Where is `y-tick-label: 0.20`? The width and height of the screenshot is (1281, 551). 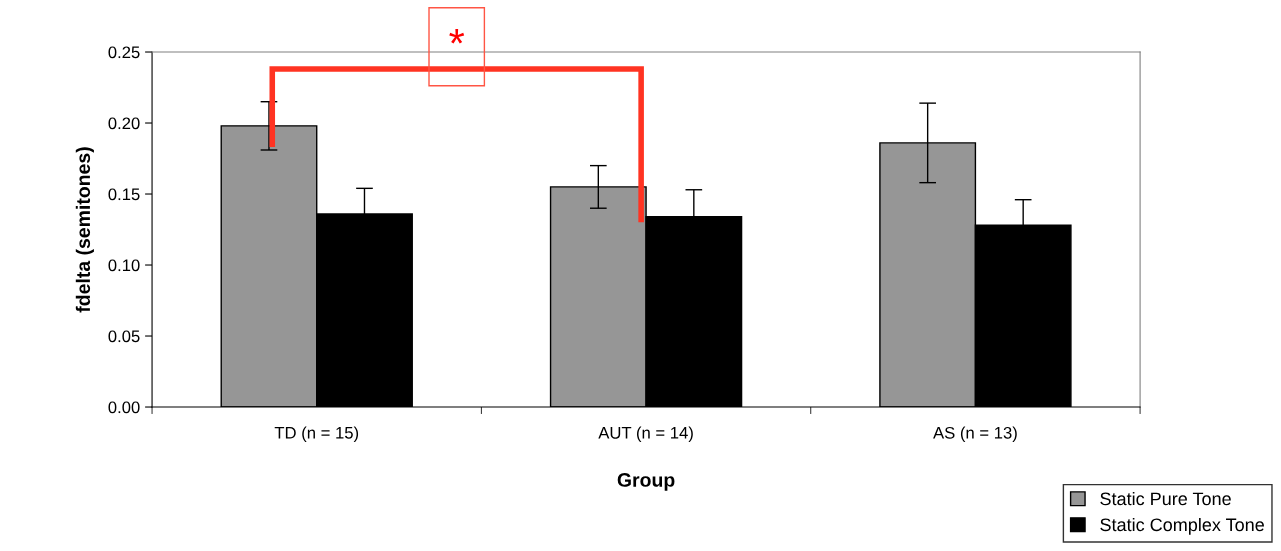
y-tick-label: 0.20 is located at coordinates (124, 123).